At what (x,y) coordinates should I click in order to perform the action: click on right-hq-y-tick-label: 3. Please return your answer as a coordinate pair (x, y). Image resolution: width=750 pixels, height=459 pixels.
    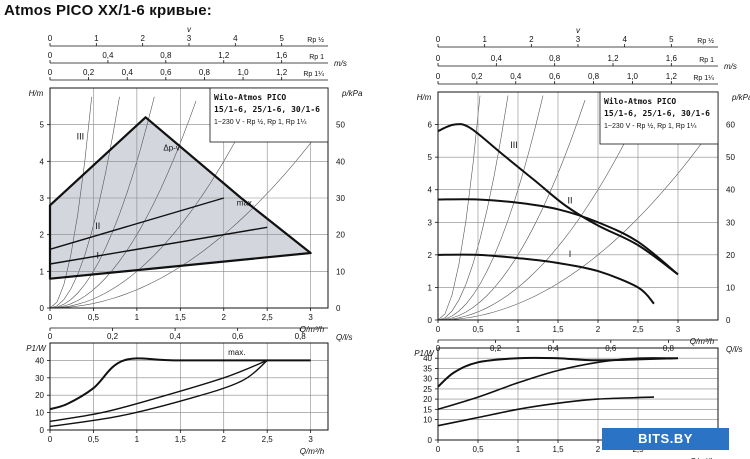
    Looking at the image, I should click on (430, 222).